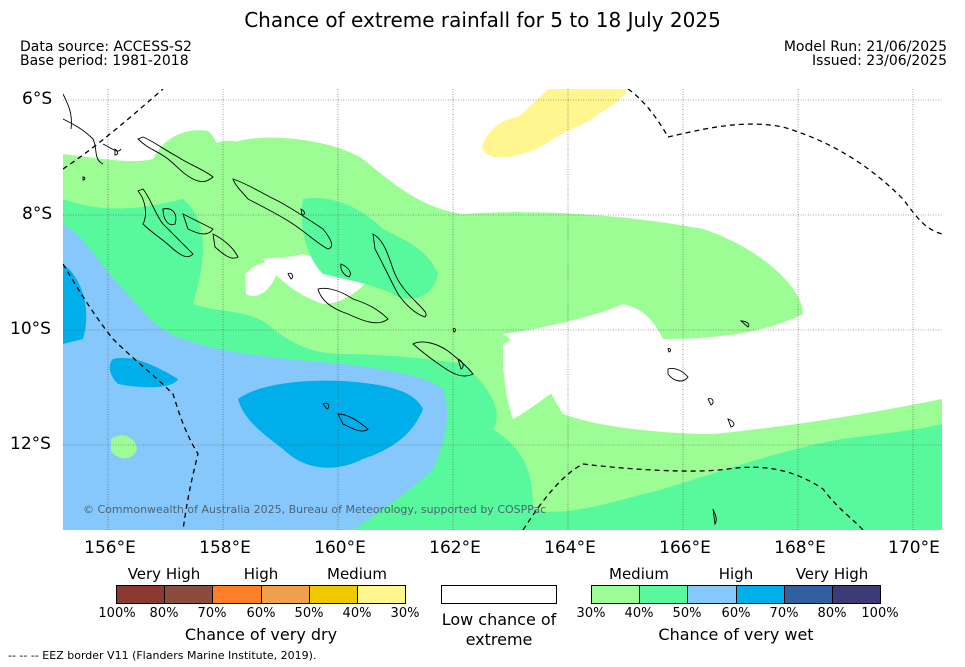 This screenshot has width=965, height=667. I want to click on dry-tick: 60%, so click(261, 613).